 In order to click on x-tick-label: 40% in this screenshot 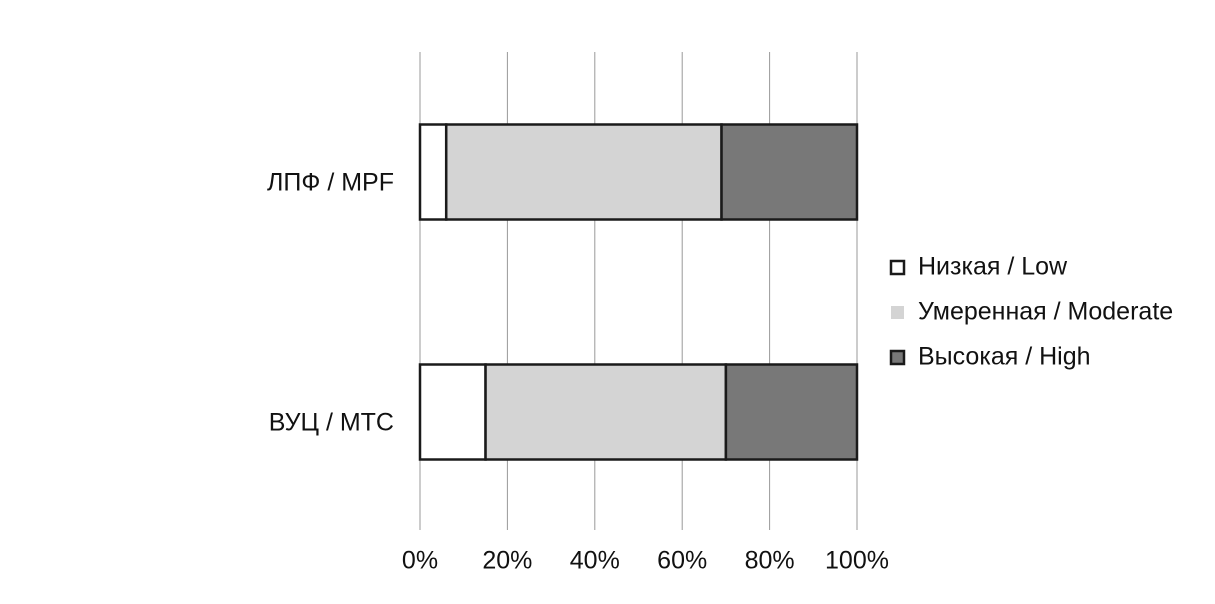, I will do `click(595, 561)`.